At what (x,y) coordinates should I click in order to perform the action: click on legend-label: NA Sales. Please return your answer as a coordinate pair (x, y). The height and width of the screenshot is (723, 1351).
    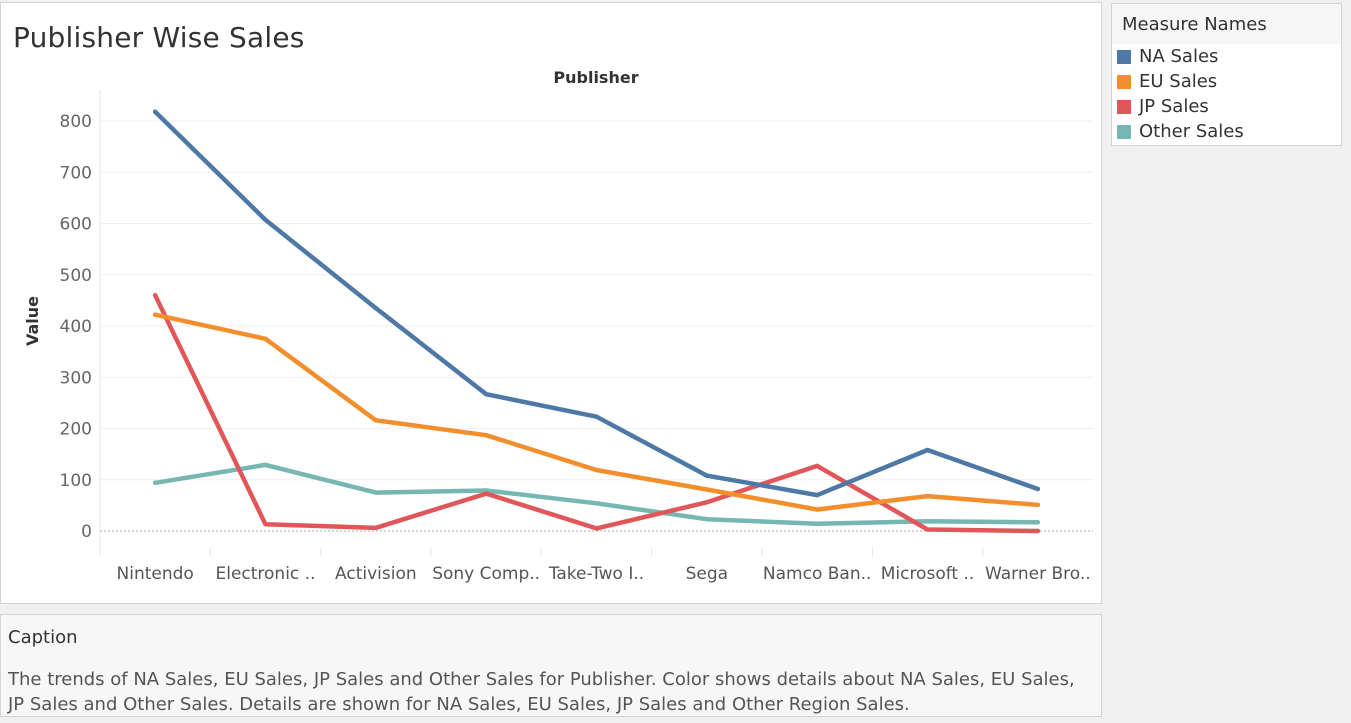
    Looking at the image, I should click on (1179, 56).